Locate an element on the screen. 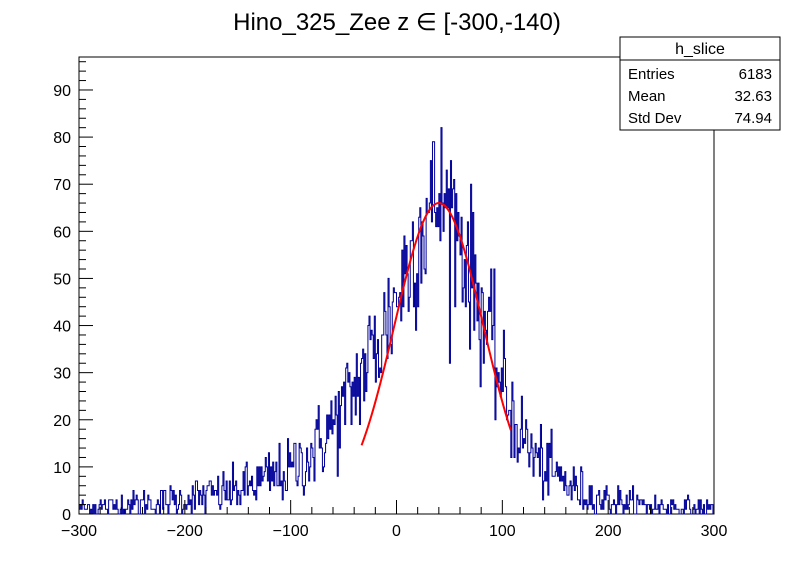  stats-box-frame is located at coordinates (700, 83).